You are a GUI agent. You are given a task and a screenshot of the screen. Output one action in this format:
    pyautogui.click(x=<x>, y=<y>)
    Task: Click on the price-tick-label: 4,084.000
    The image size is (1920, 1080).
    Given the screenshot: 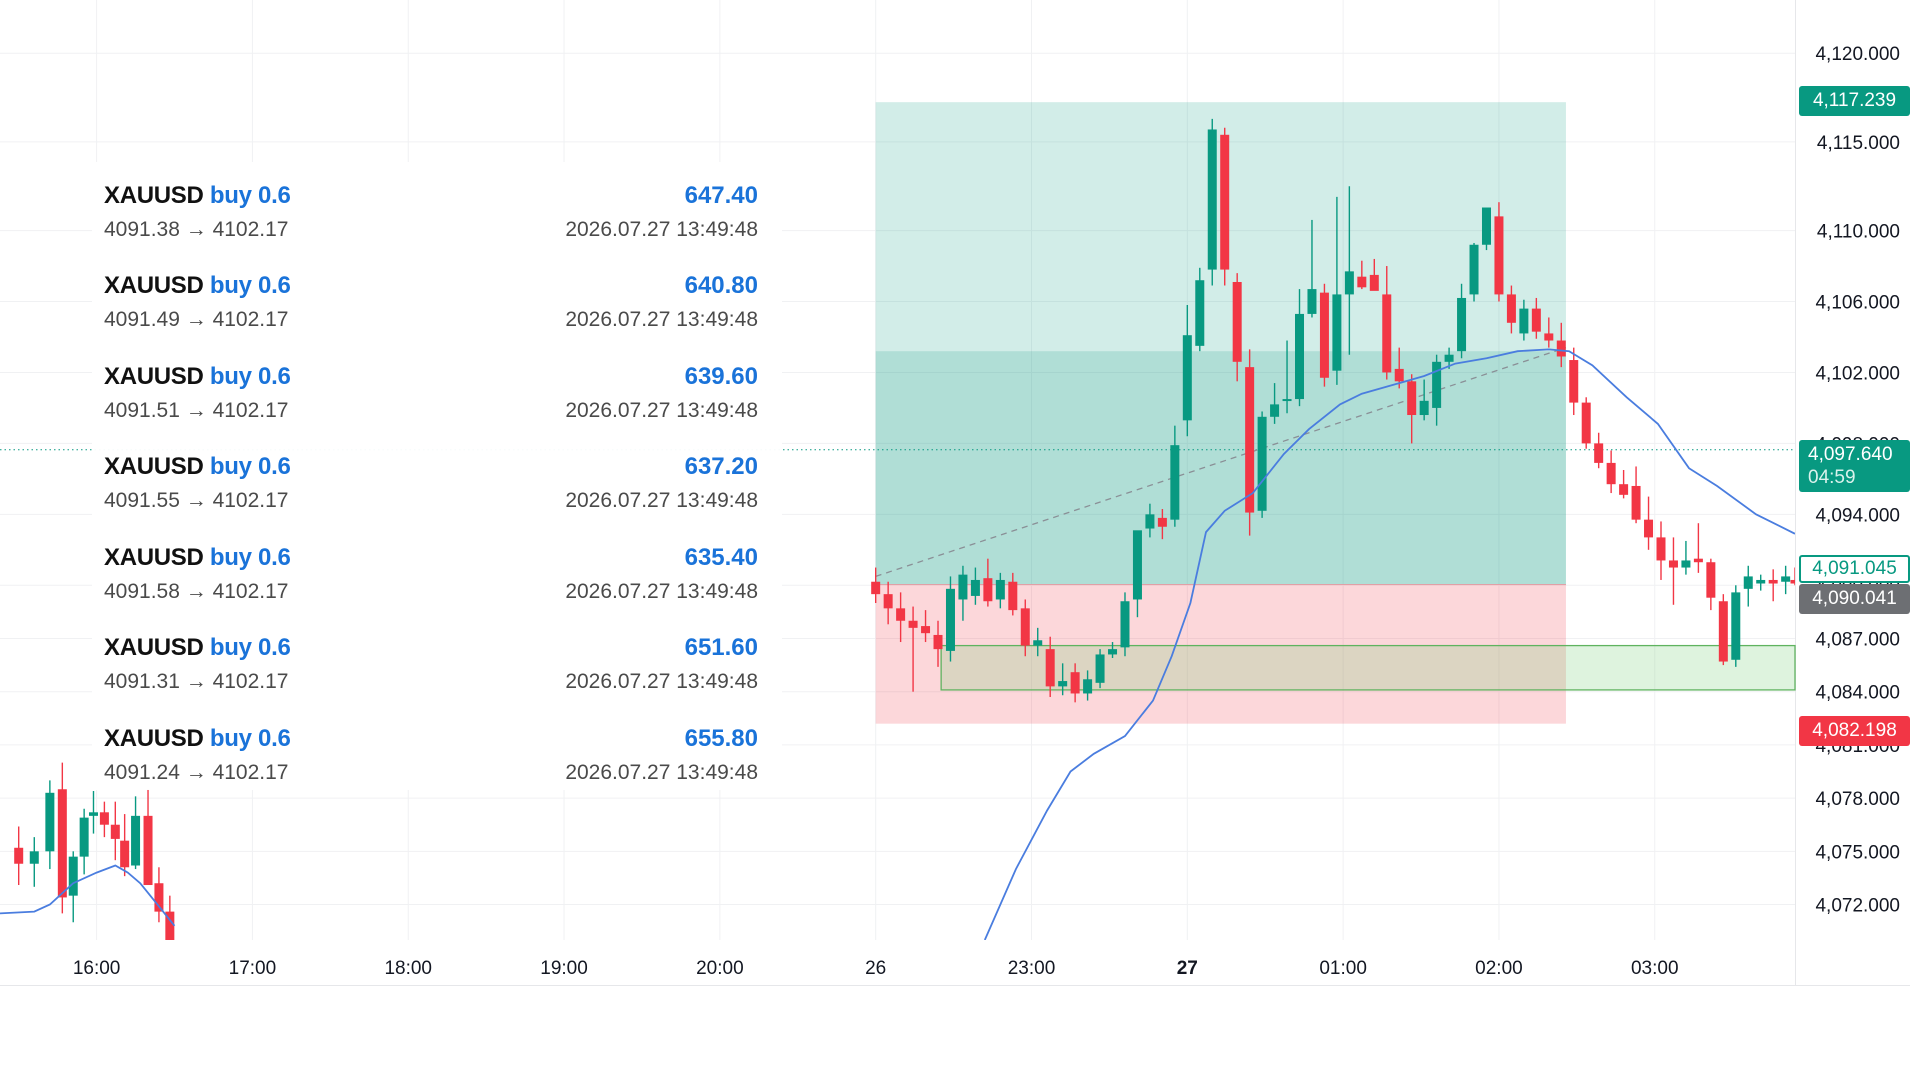 What is the action you would take?
    pyautogui.click(x=1857, y=693)
    